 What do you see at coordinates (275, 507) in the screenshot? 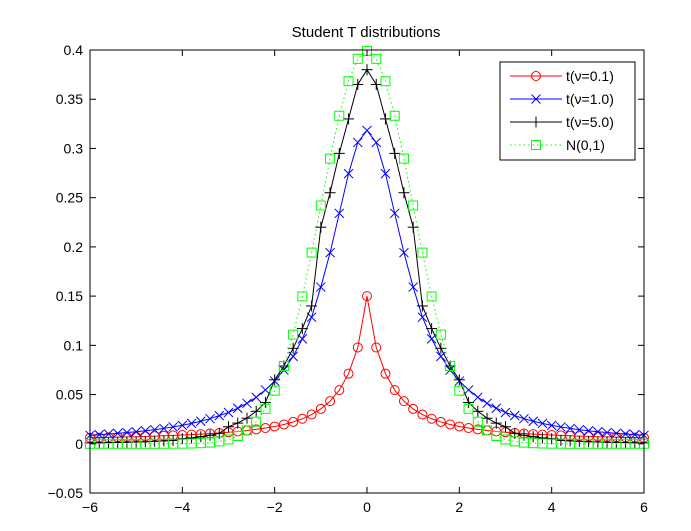
I see `x-tick-label: −2` at bounding box center [275, 507].